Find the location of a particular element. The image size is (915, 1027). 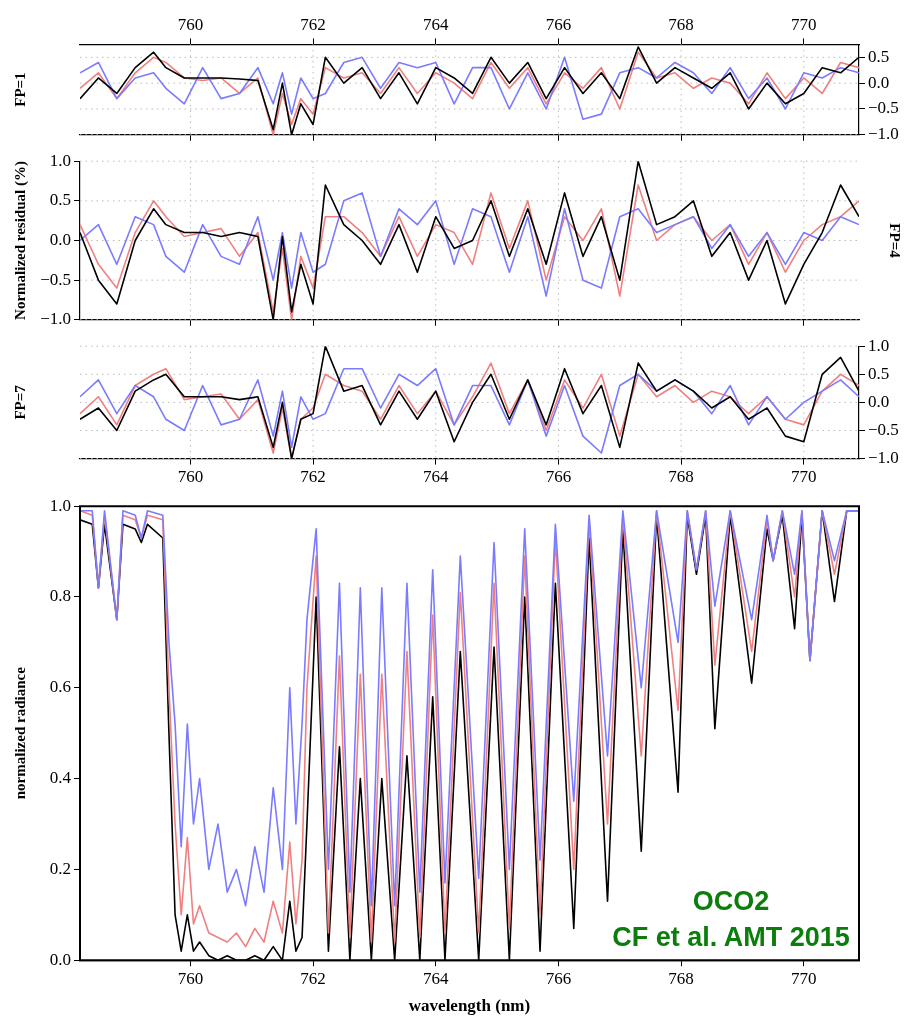

y-tick-label: 0.4 is located at coordinates (60, 778).